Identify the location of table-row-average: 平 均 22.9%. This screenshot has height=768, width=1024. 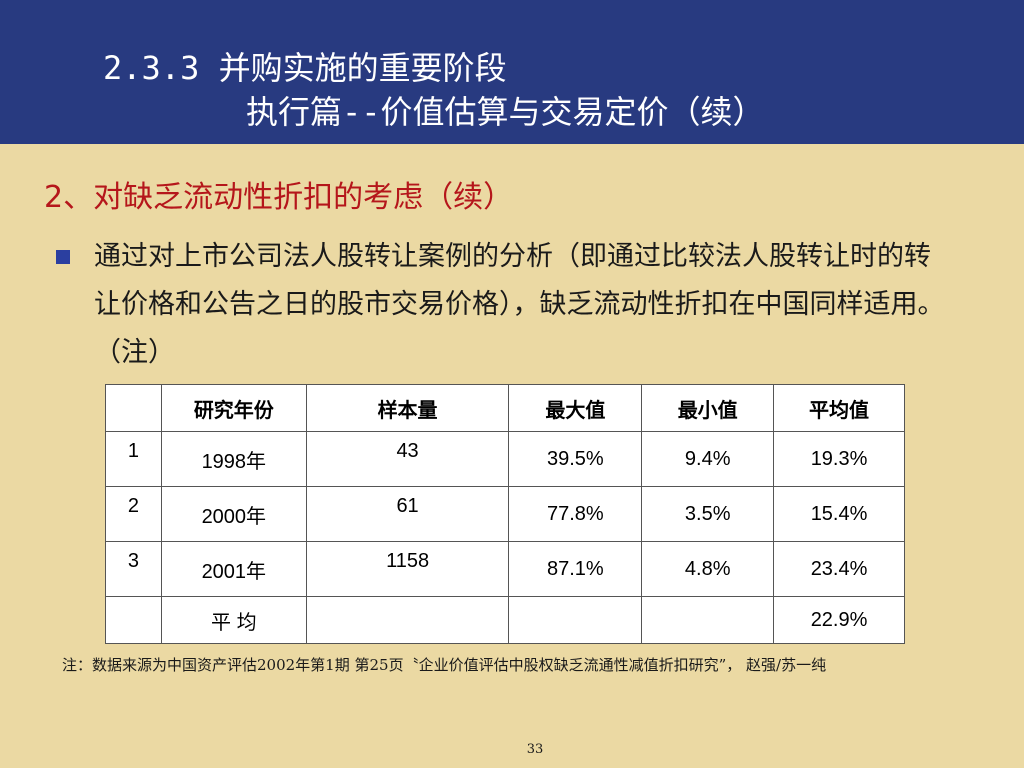
(505, 620).